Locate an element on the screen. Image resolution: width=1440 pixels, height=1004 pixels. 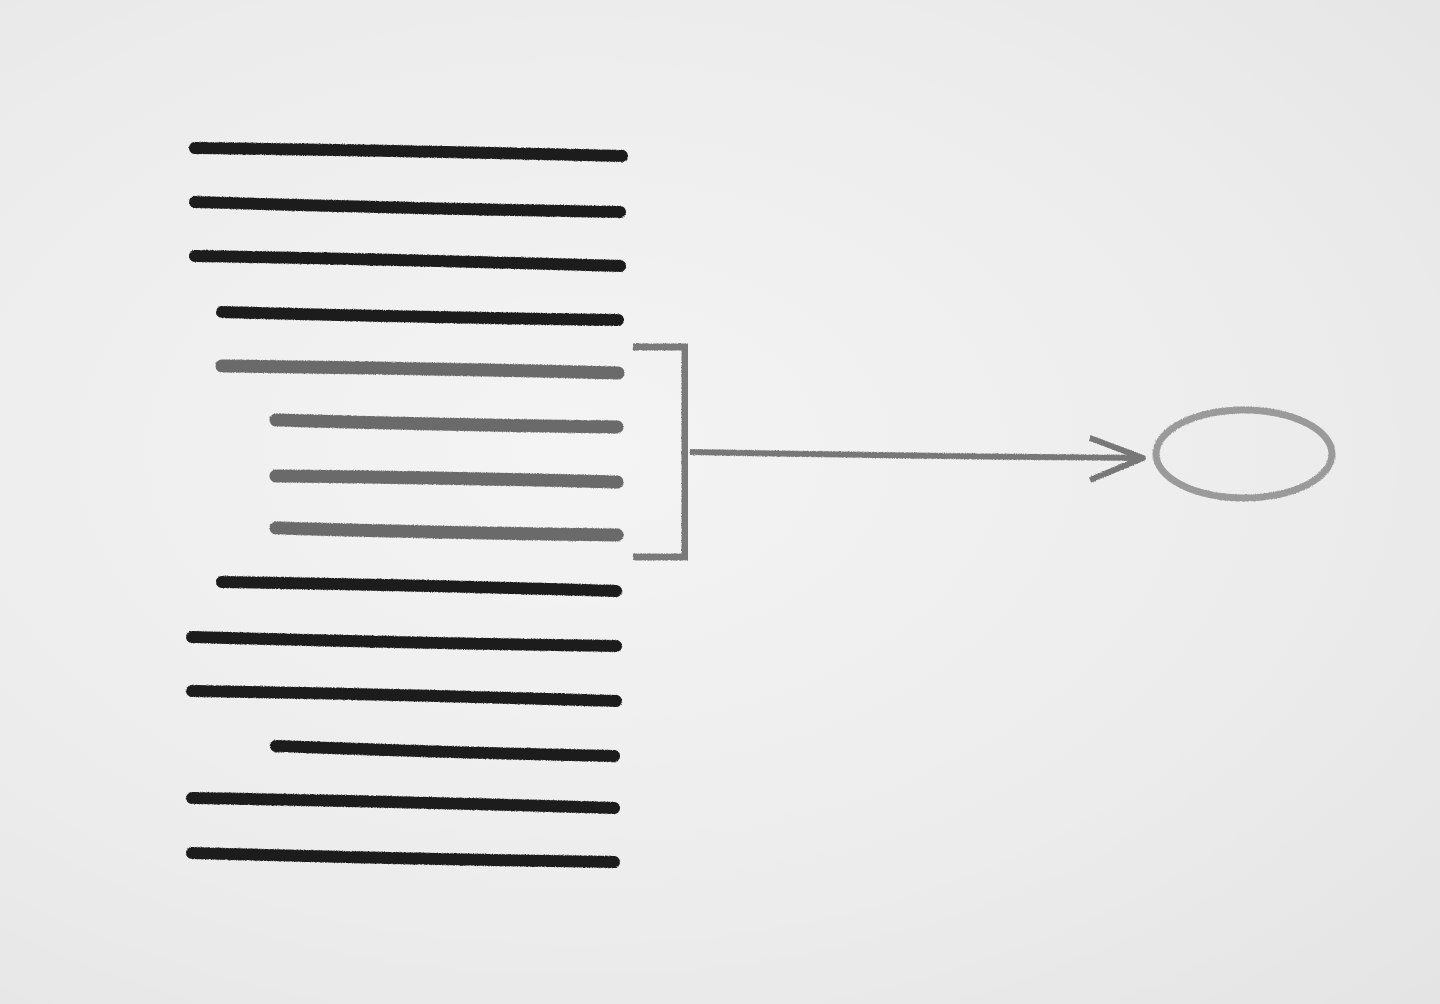
arrow-shaft is located at coordinates (915, 455).